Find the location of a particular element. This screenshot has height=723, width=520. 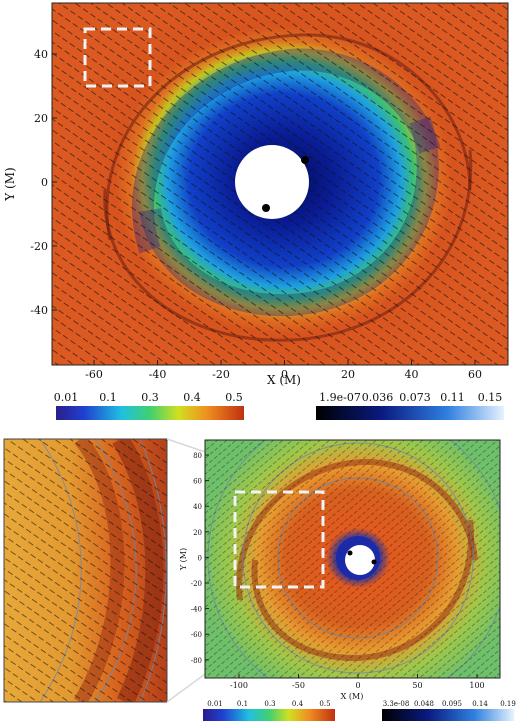

bottom-y-tick-label: 80 is located at coordinates (197, 456).